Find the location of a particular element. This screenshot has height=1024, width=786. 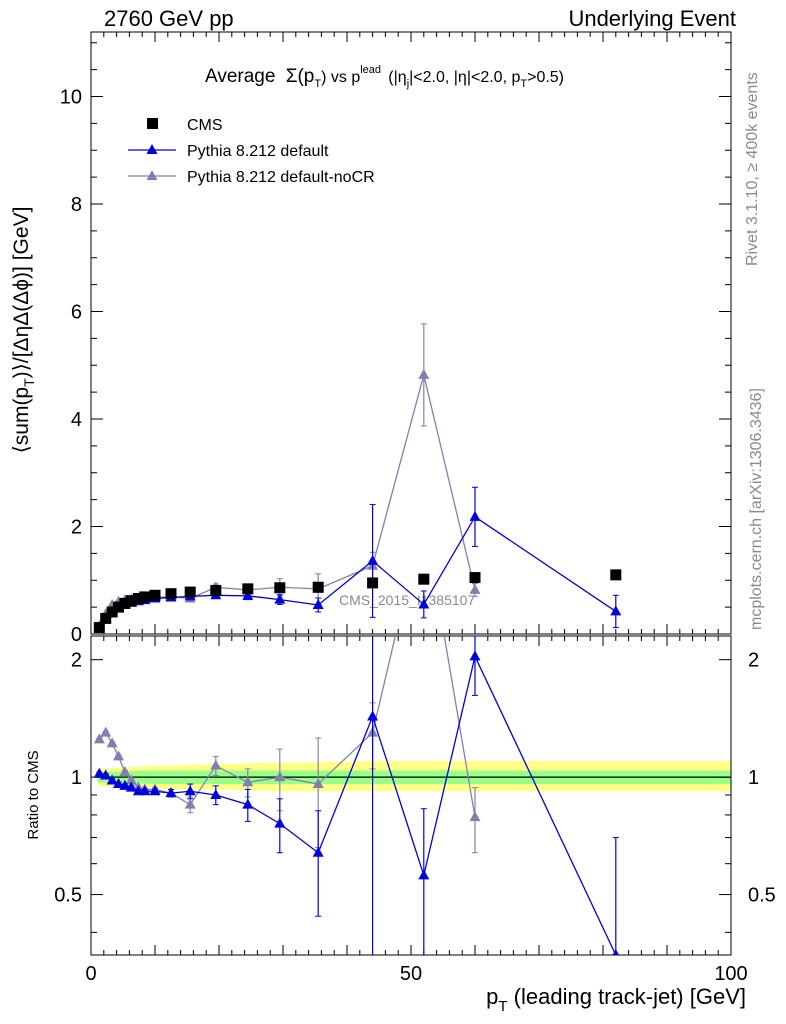

legend-cms-marker is located at coordinates (152, 123).